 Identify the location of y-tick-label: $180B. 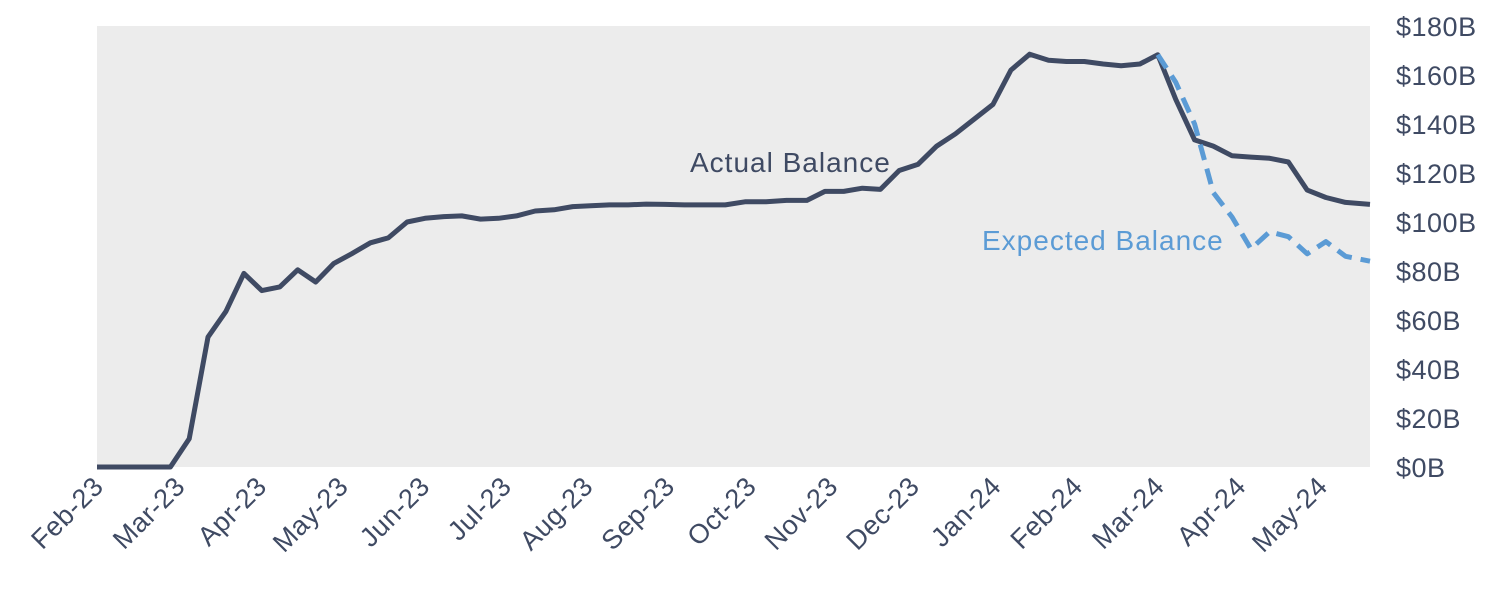
(1436, 27).